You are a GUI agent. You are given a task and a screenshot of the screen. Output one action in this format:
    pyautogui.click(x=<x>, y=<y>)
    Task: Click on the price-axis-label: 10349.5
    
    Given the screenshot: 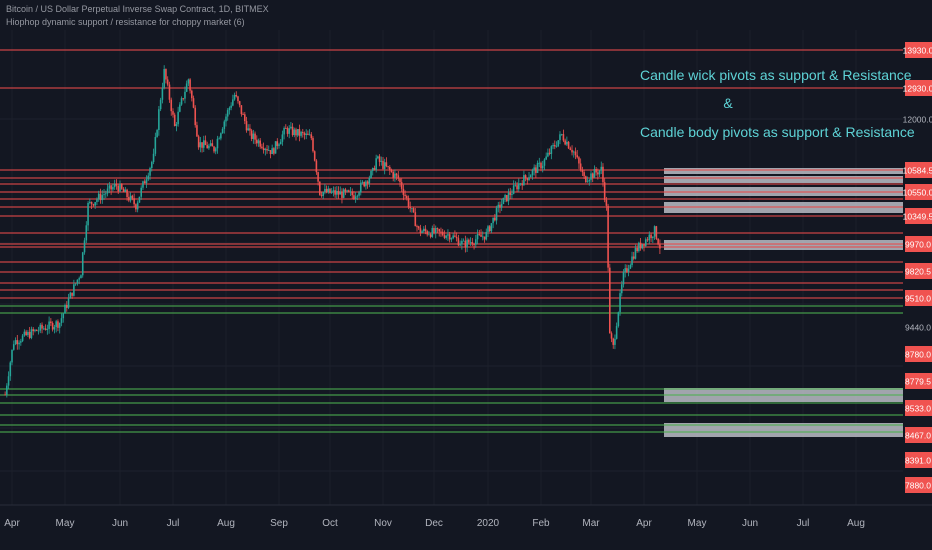 What is the action you would take?
    pyautogui.click(x=917, y=217)
    